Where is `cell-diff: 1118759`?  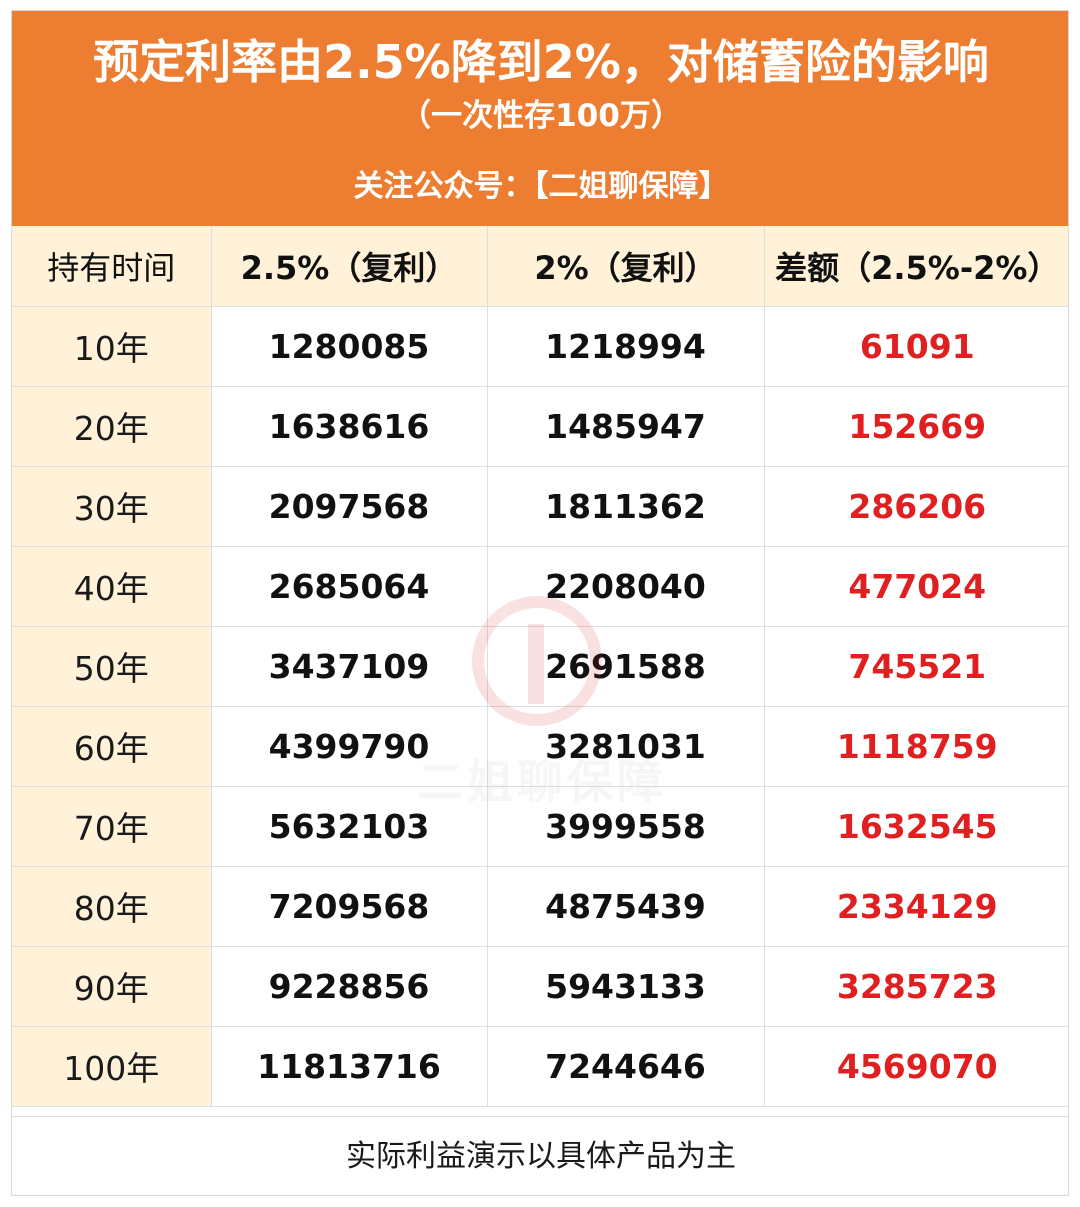
cell-diff: 1118759 is located at coordinates (915, 746).